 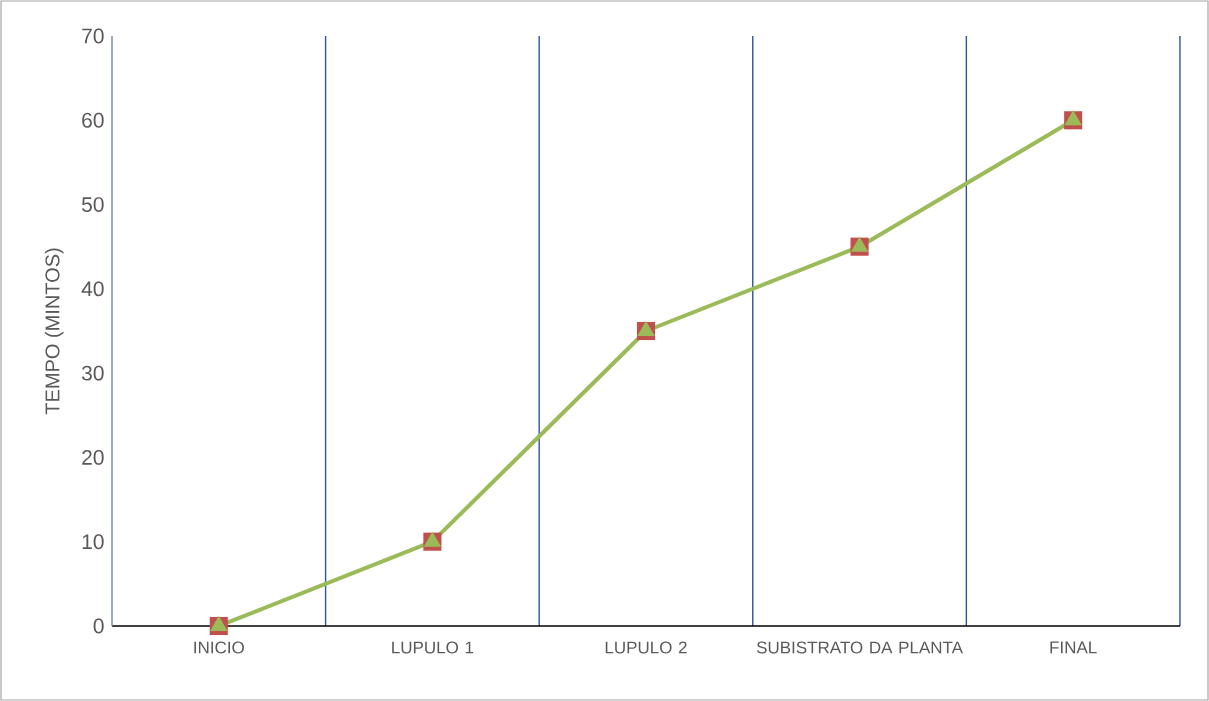 What do you see at coordinates (92, 373) in the screenshot?
I see `y-tick-label: 30` at bounding box center [92, 373].